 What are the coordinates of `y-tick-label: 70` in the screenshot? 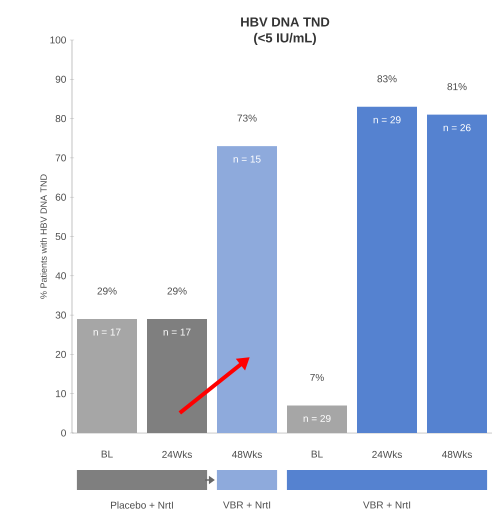 It's located at (61, 158).